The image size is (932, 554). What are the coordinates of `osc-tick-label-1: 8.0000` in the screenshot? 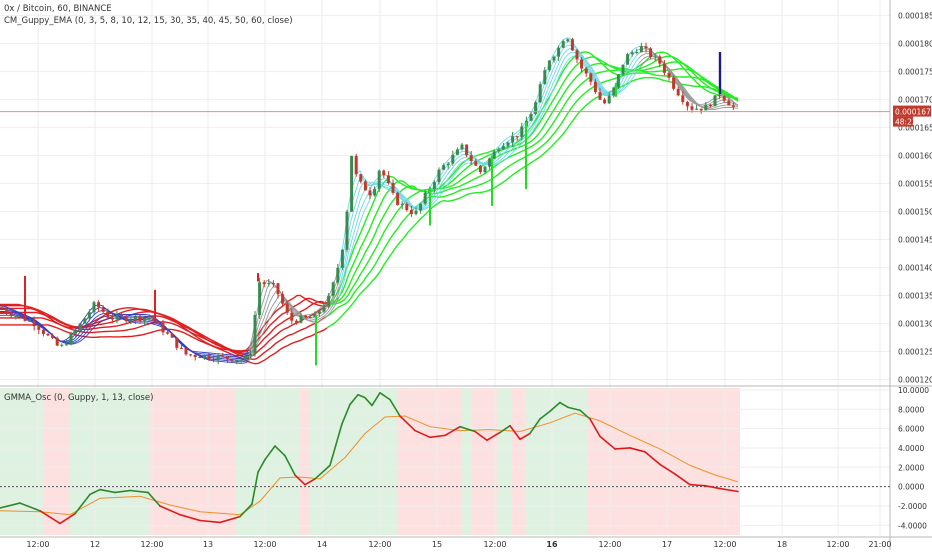 It's located at (911, 409).